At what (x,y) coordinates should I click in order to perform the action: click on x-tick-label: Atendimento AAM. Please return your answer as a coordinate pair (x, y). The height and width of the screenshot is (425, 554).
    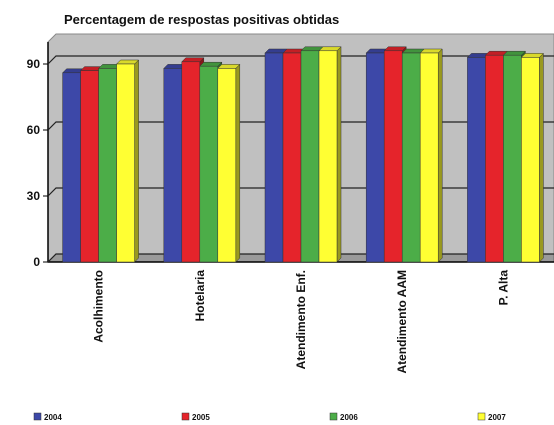
    Looking at the image, I should click on (402, 322).